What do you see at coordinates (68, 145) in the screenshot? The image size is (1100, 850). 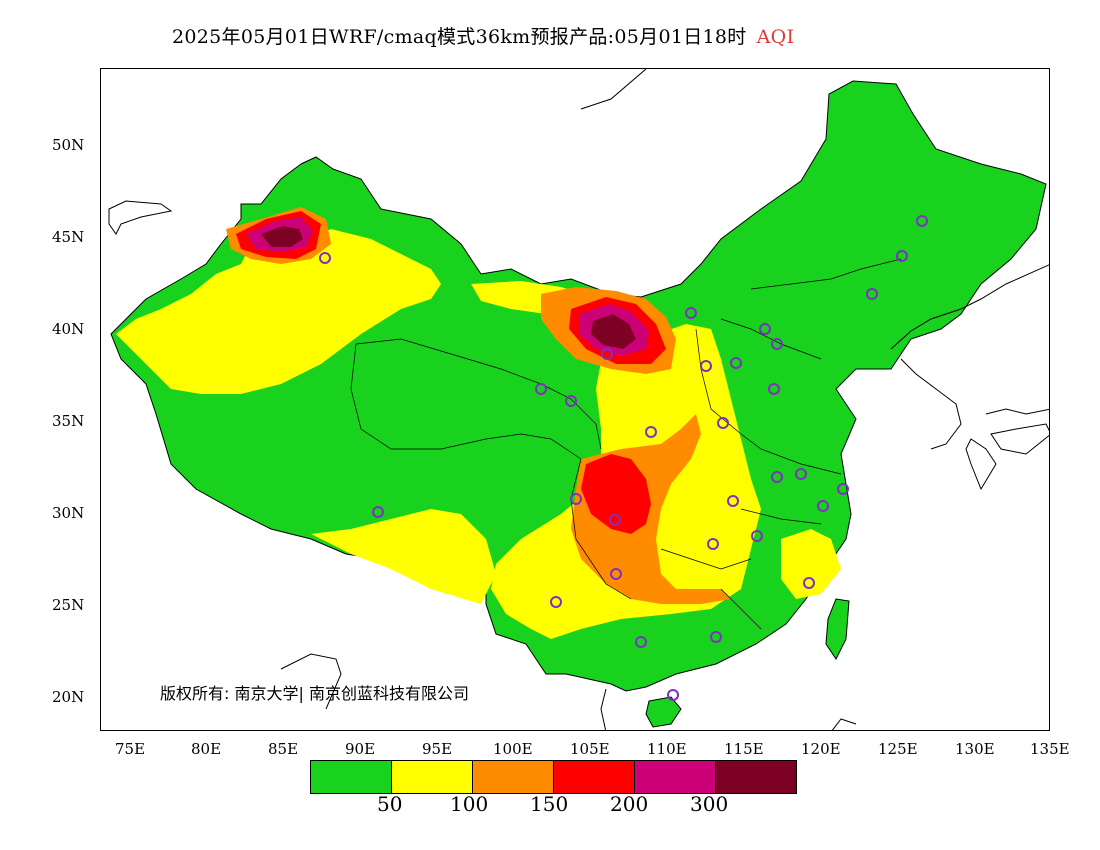 I see `lat-label: 50N` at bounding box center [68, 145].